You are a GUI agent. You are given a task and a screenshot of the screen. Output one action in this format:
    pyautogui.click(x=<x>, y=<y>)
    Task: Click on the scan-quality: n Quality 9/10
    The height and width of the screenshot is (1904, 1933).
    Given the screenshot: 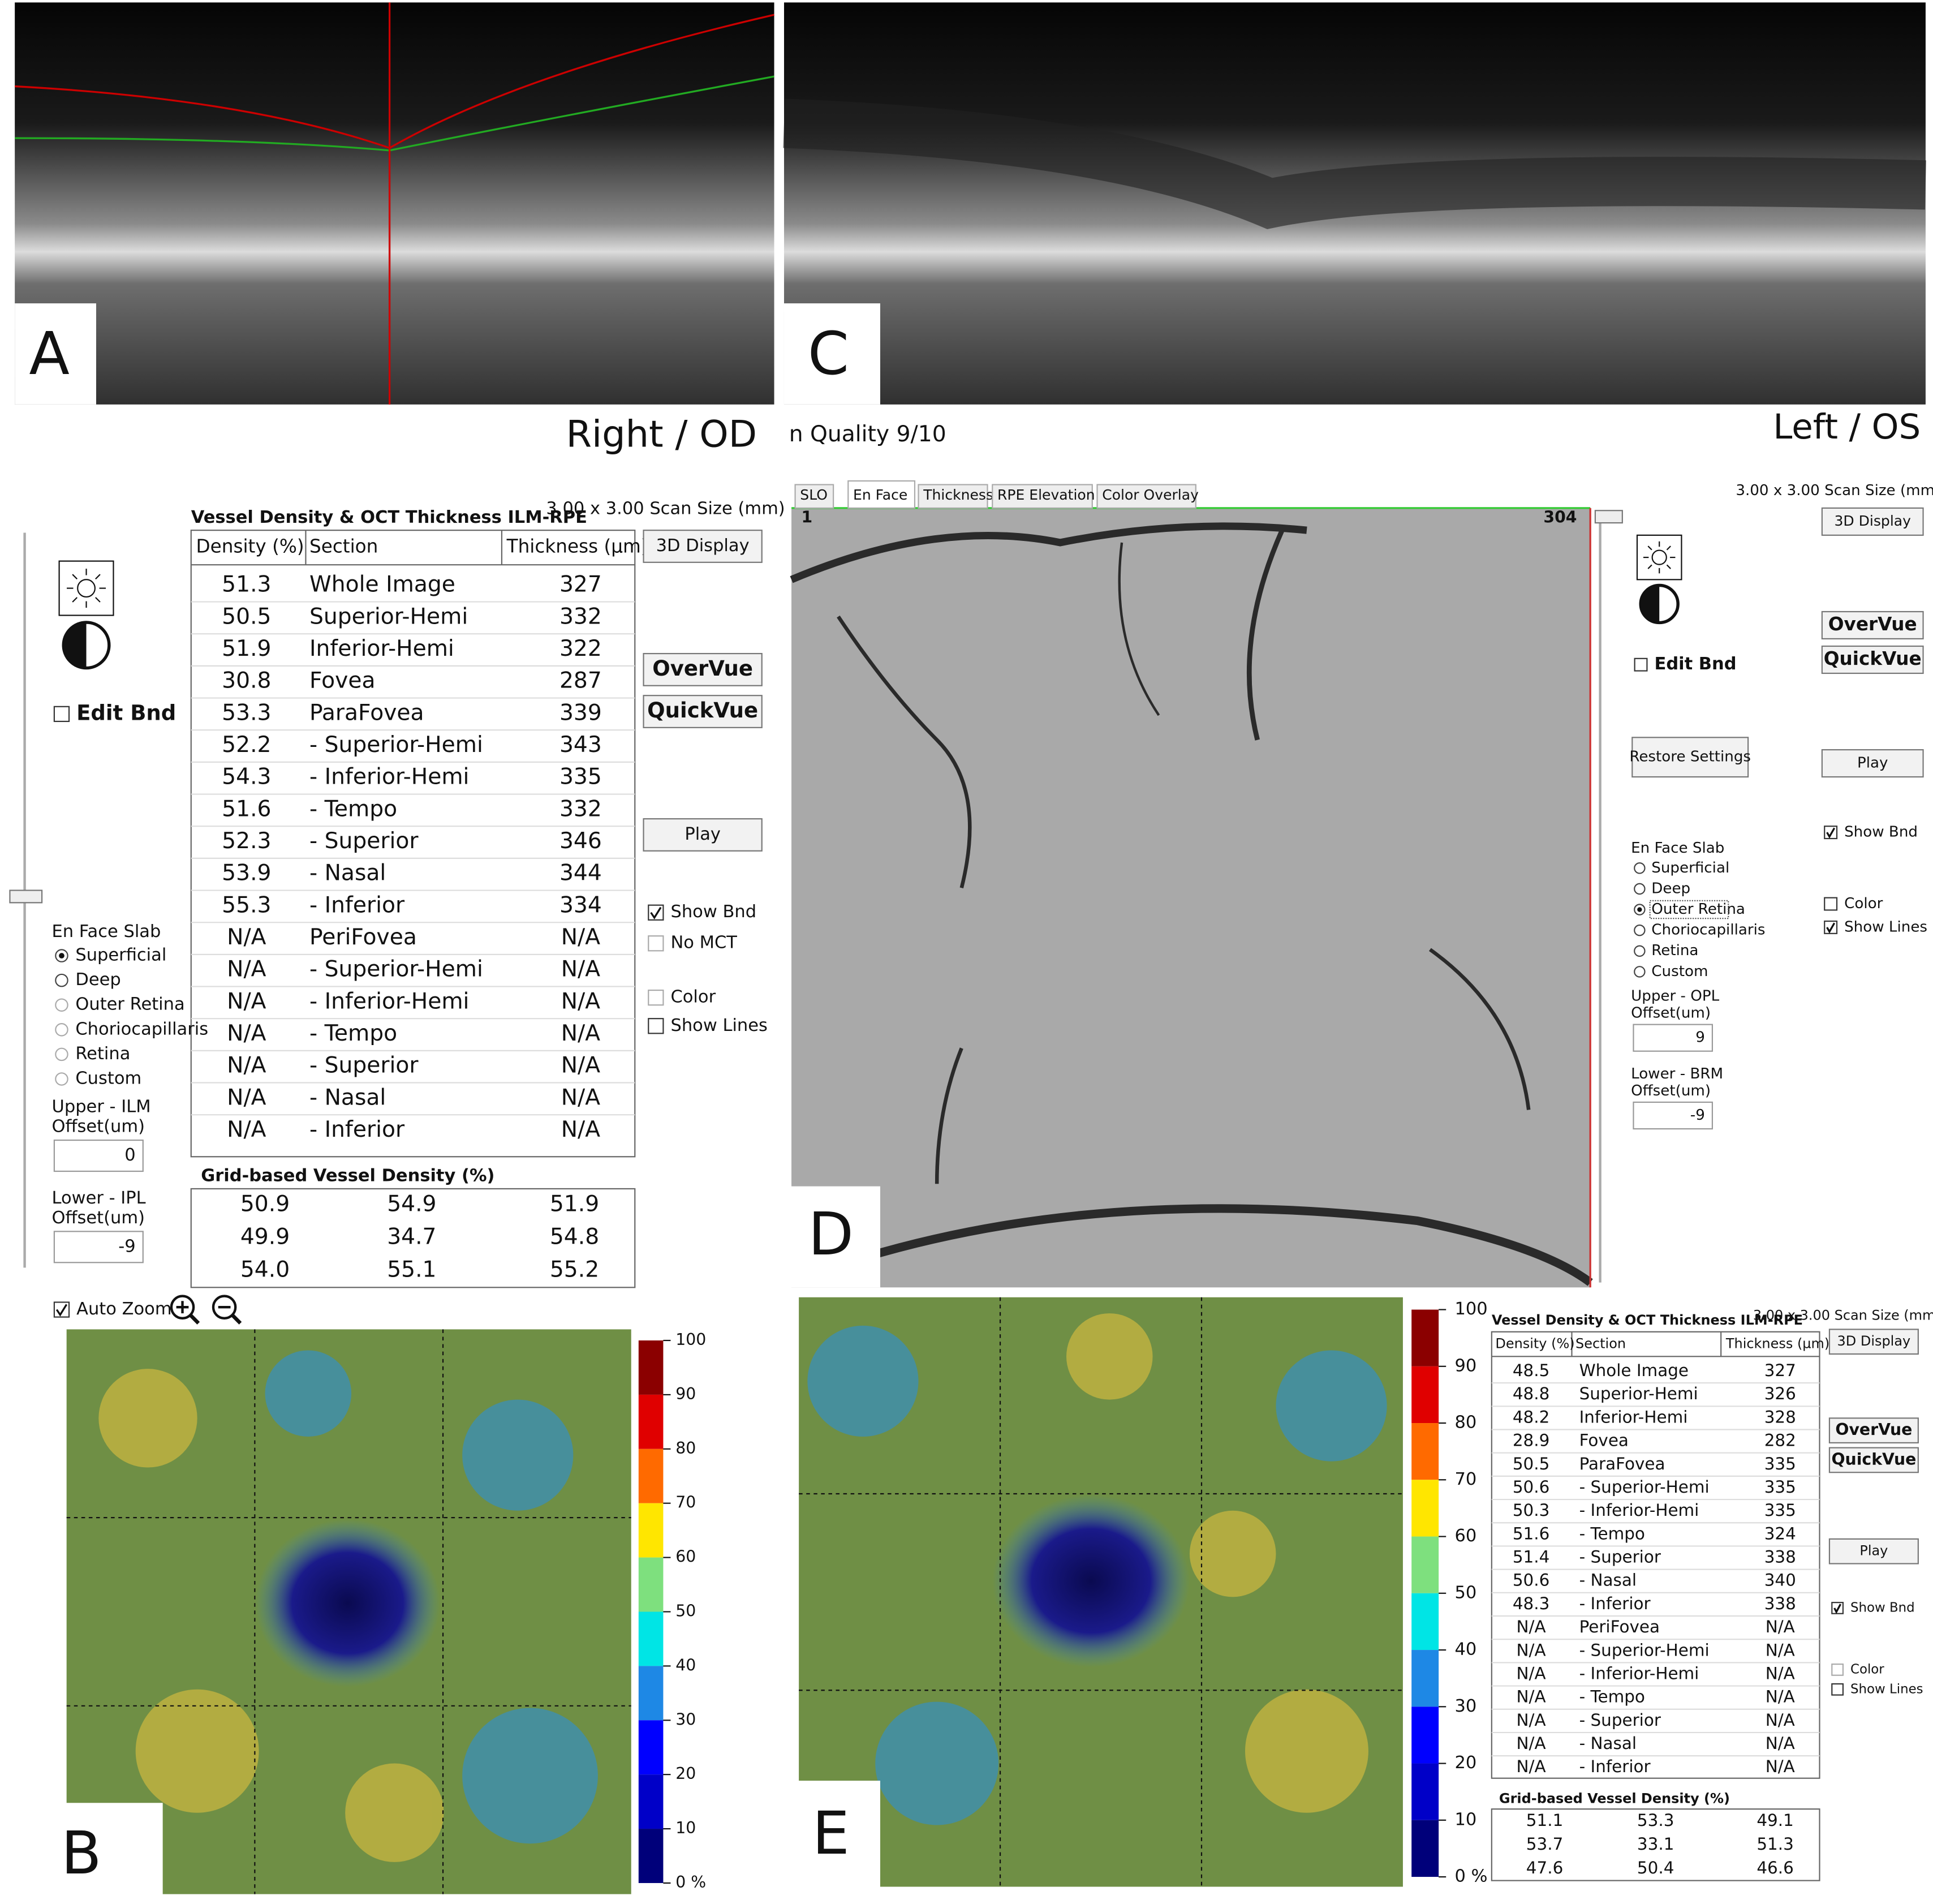 What is the action you would take?
    pyautogui.click(x=867, y=434)
    